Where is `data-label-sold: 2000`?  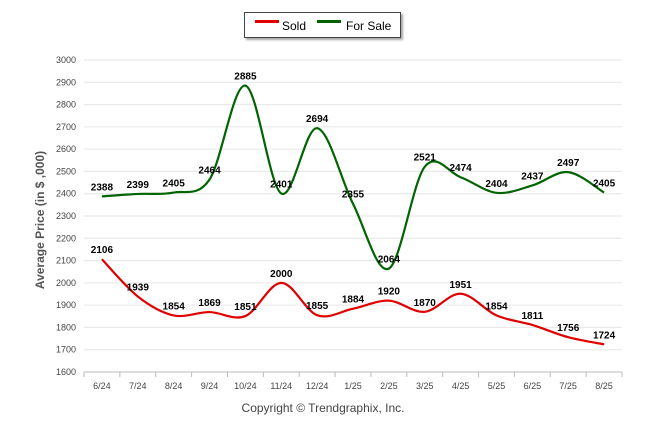
data-label-sold: 2000 is located at coordinates (281, 274).